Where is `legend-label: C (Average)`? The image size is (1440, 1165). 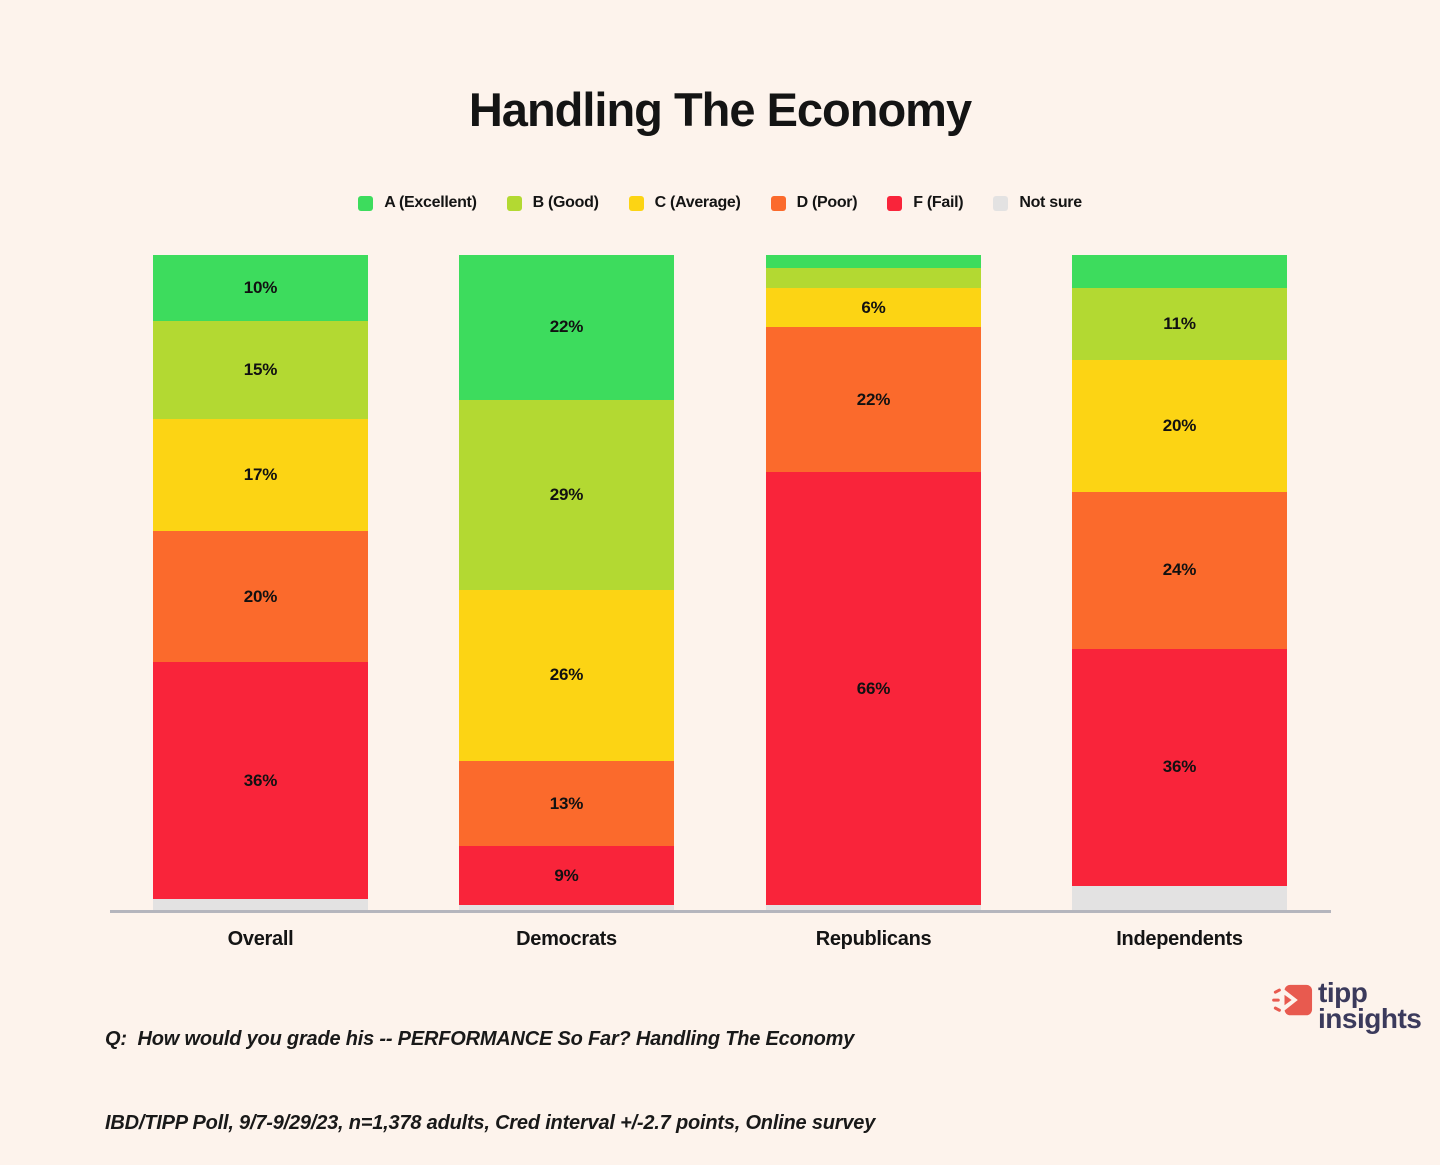 legend-label: C (Average) is located at coordinates (697, 202).